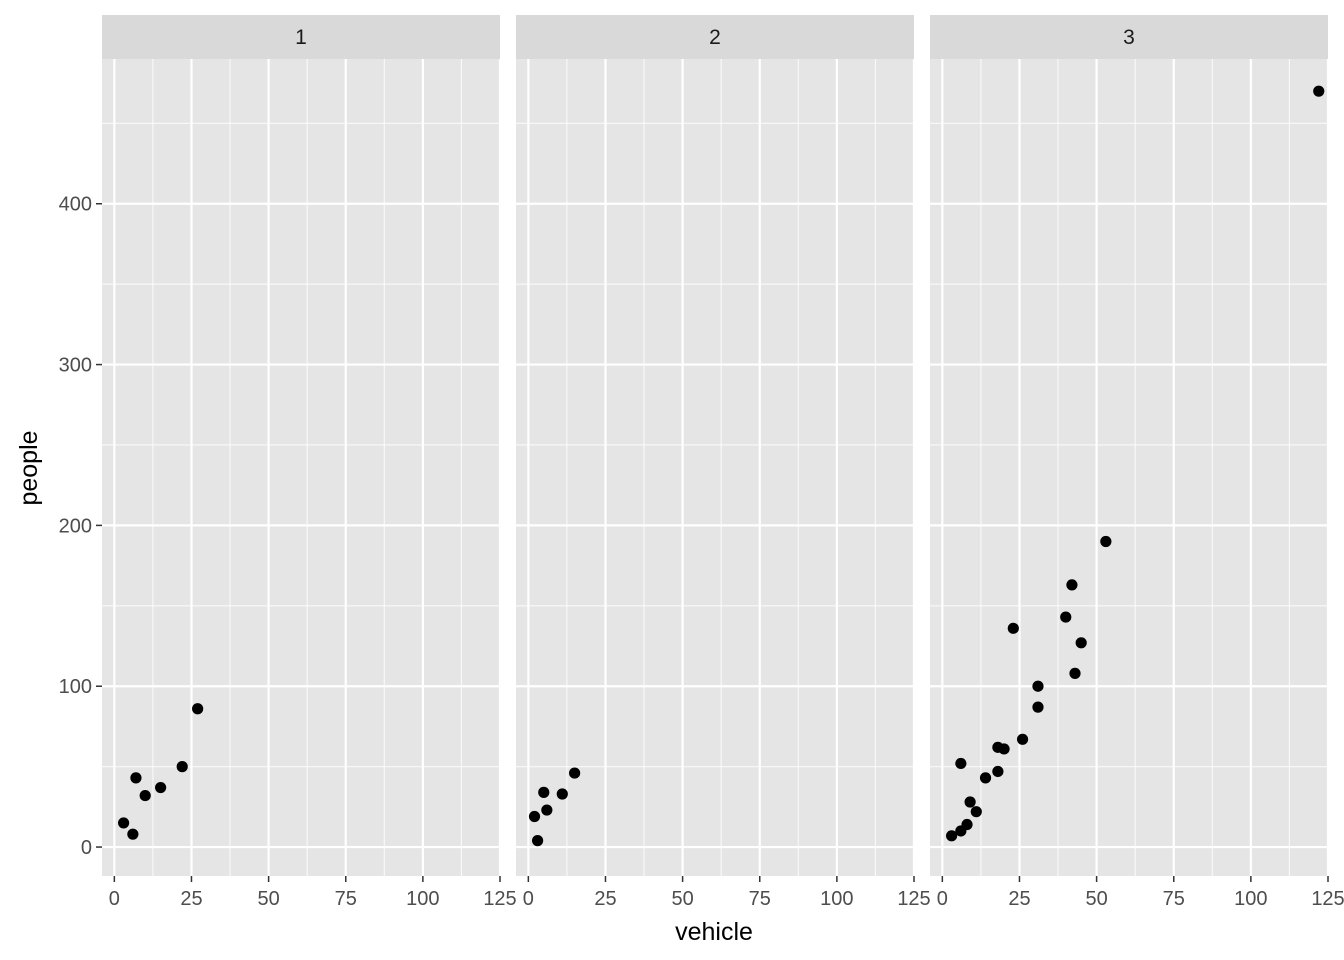 The width and height of the screenshot is (1344, 960). I want to click on facet-strip-label: 2, so click(715, 37).